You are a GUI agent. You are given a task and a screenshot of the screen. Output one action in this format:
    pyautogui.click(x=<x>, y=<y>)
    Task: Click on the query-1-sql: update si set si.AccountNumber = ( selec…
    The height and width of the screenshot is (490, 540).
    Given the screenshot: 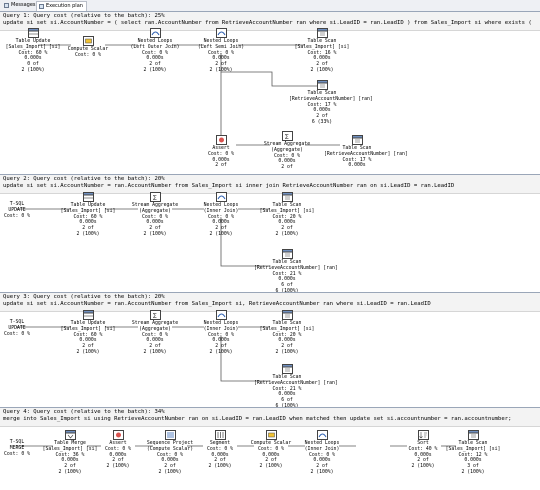 What is the action you would take?
    pyautogui.click(x=267, y=23)
    